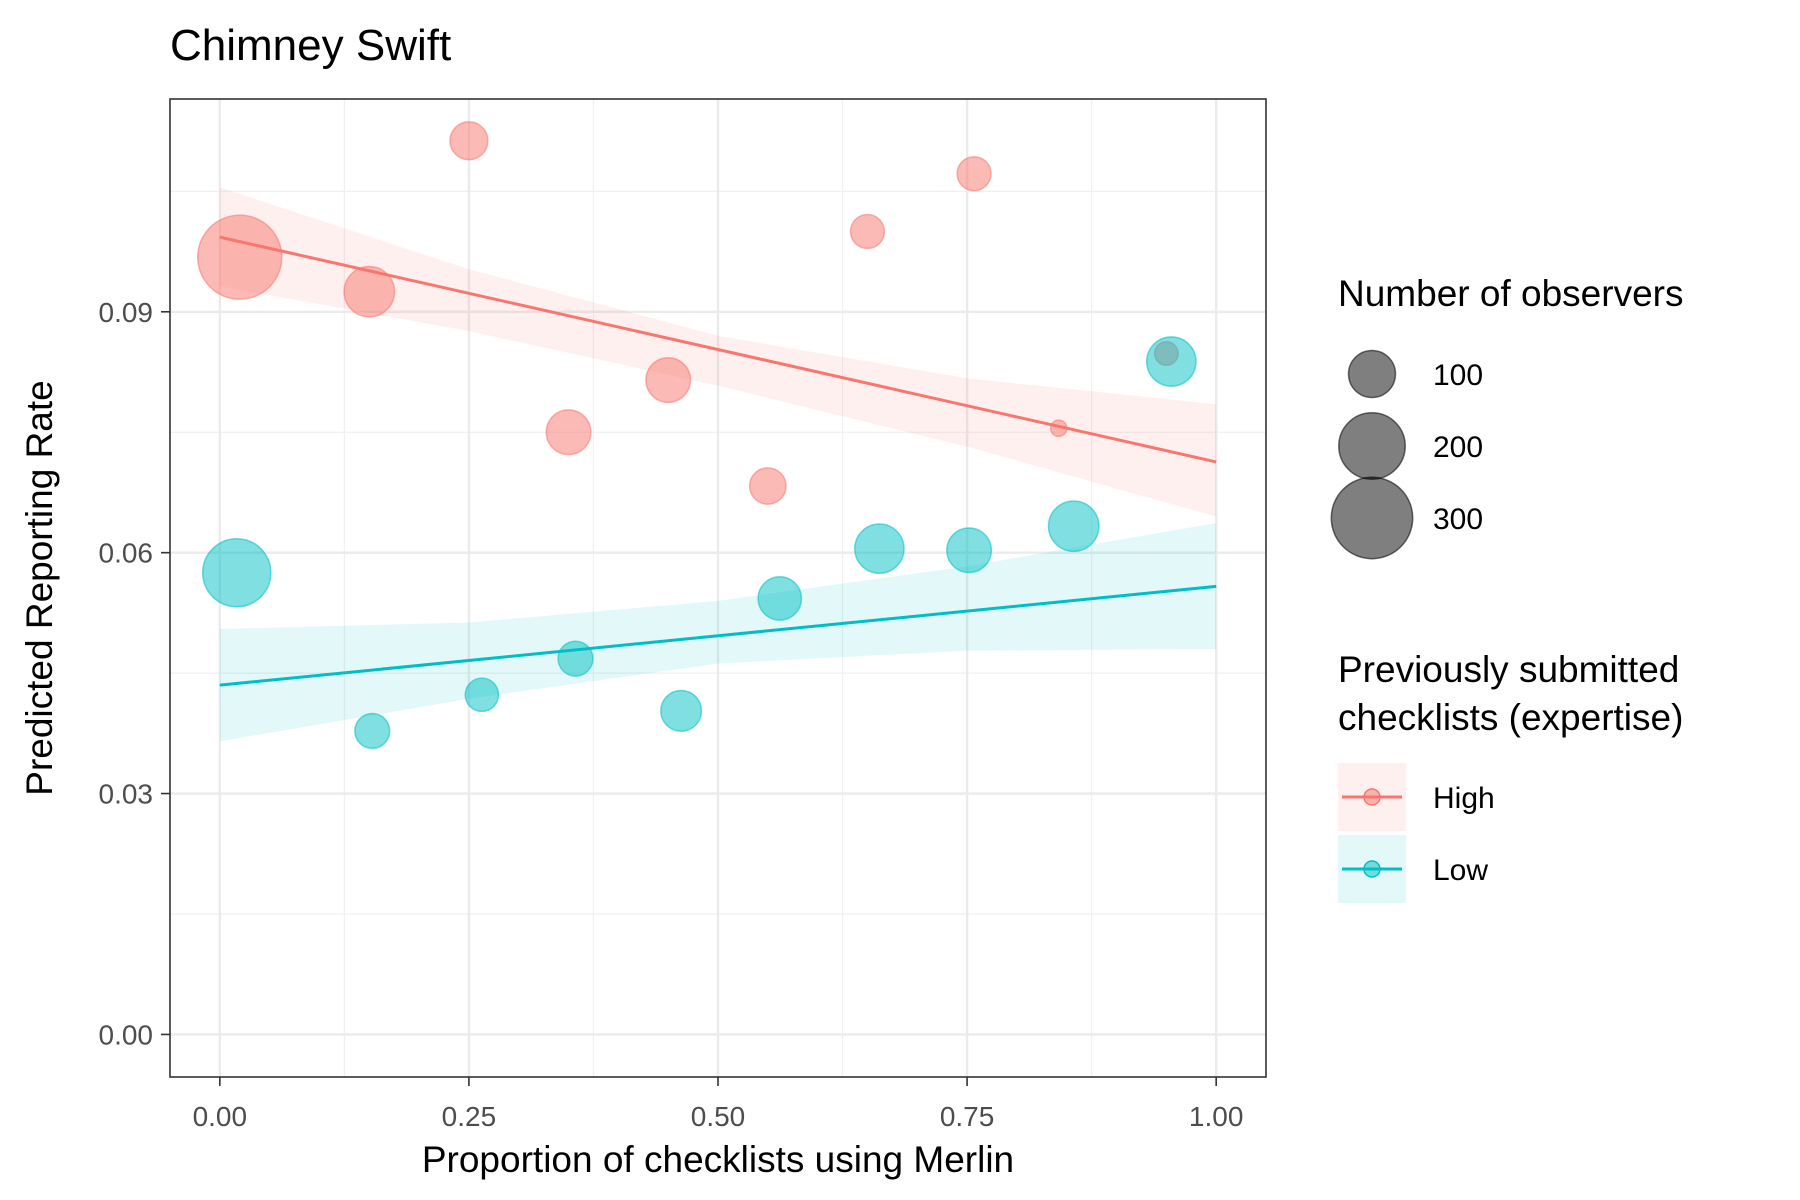 The width and height of the screenshot is (1800, 1200). Describe the element at coordinates (1372, 869) in the screenshot. I see `color-legend-key-point-low` at that location.